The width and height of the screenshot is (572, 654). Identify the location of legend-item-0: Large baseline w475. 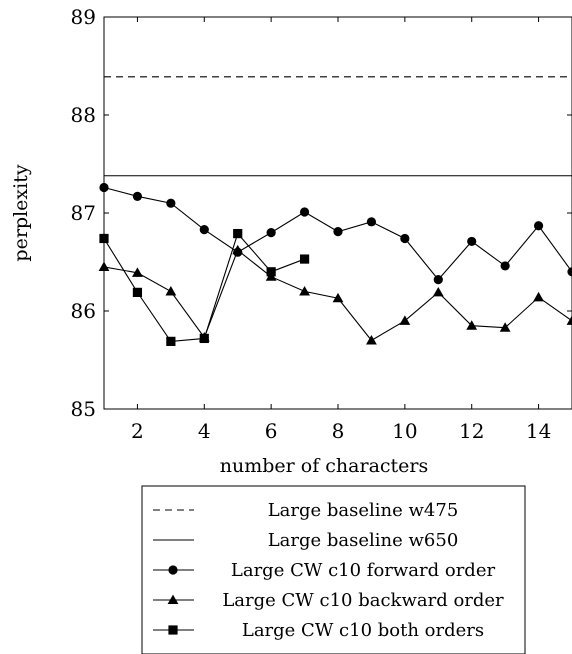
(305, 510).